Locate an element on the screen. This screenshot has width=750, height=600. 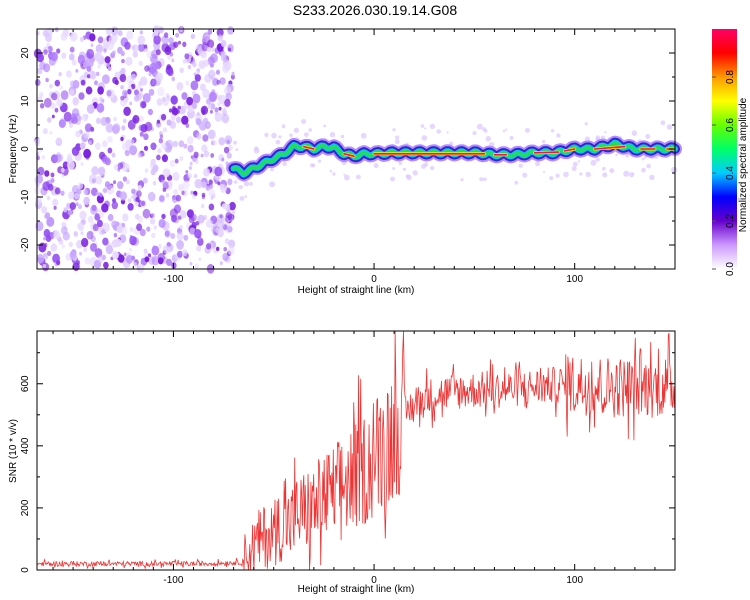
snr-ytick-label: 600 is located at coordinates (25, 383).